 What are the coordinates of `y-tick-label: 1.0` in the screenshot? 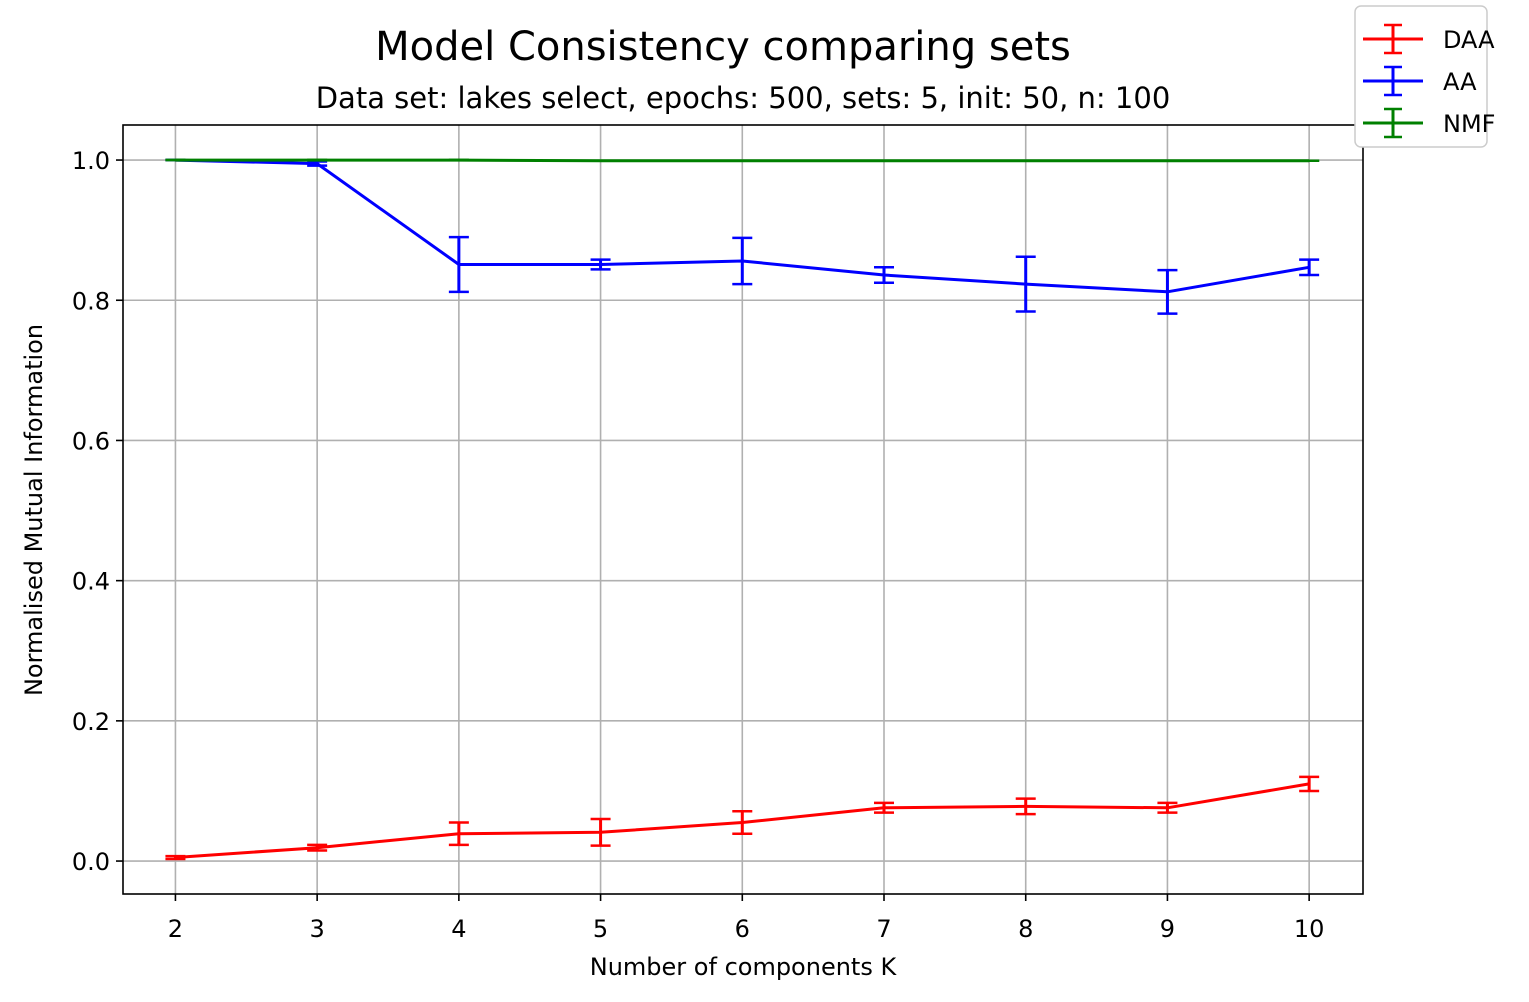 It's located at (91, 161).